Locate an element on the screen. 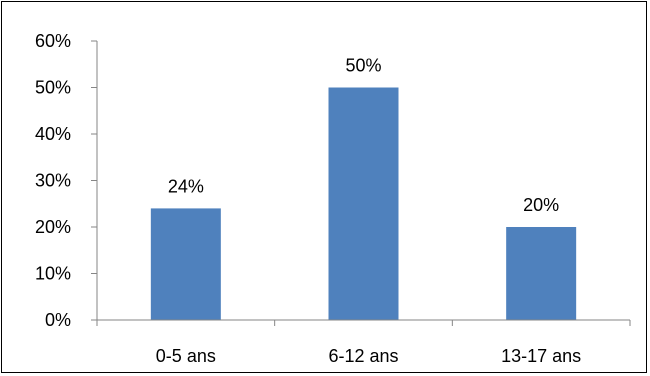 The height and width of the screenshot is (376, 650). bar-value-label: 20% is located at coordinates (541, 205).